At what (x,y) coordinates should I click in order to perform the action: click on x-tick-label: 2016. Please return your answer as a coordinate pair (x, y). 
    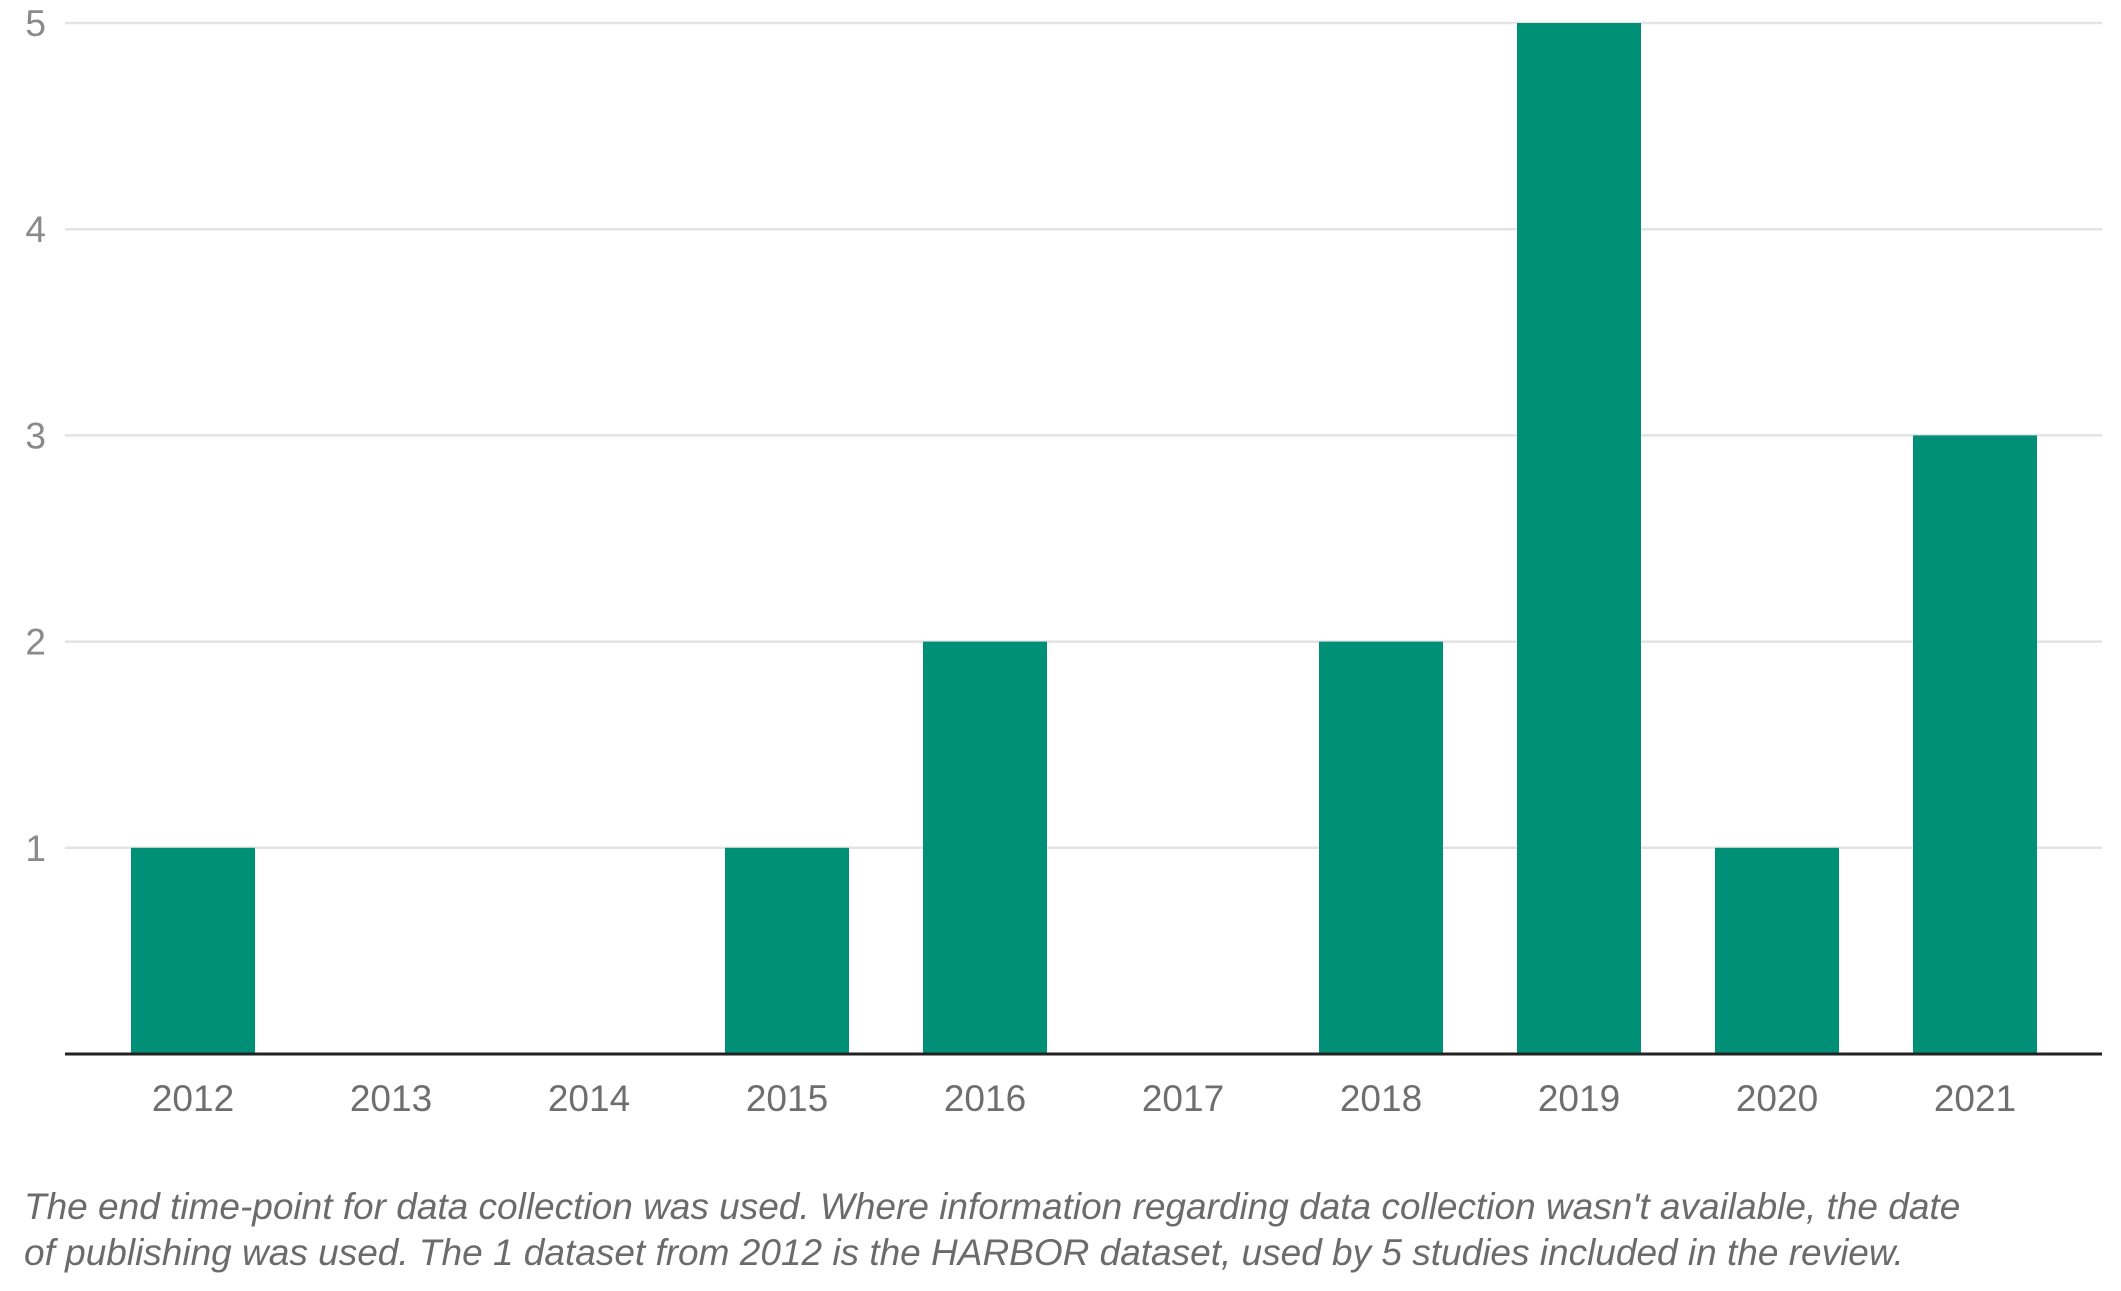
    Looking at the image, I should click on (985, 1098).